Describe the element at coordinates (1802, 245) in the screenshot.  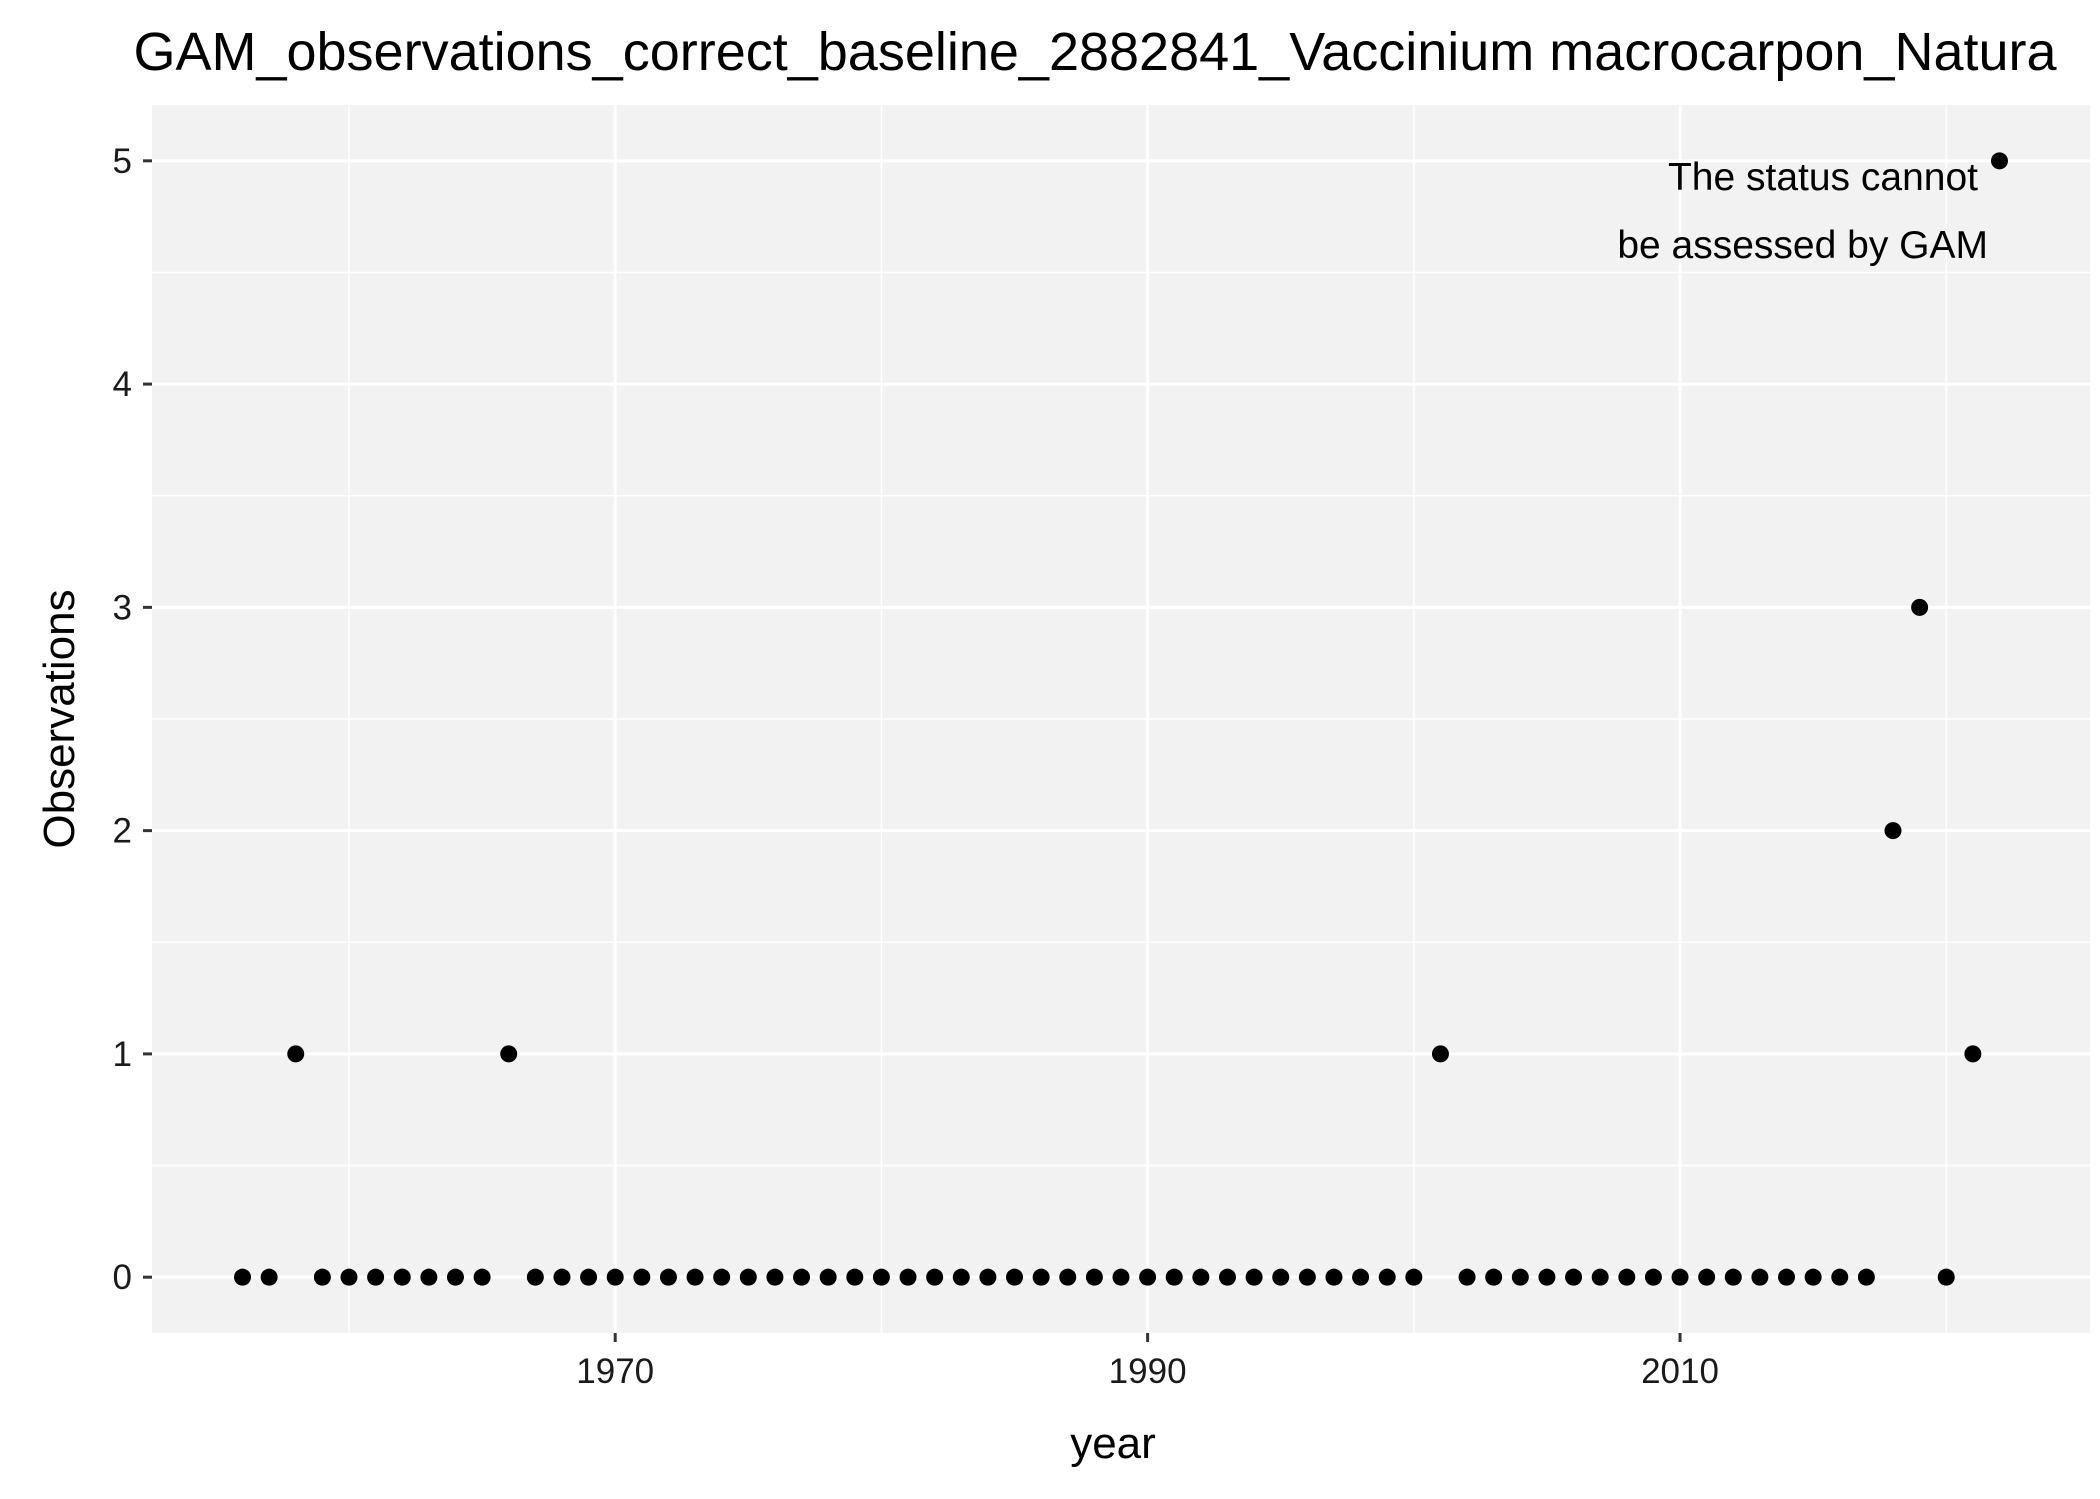
I see `annotation-line-2: be assessed by GAM` at that location.